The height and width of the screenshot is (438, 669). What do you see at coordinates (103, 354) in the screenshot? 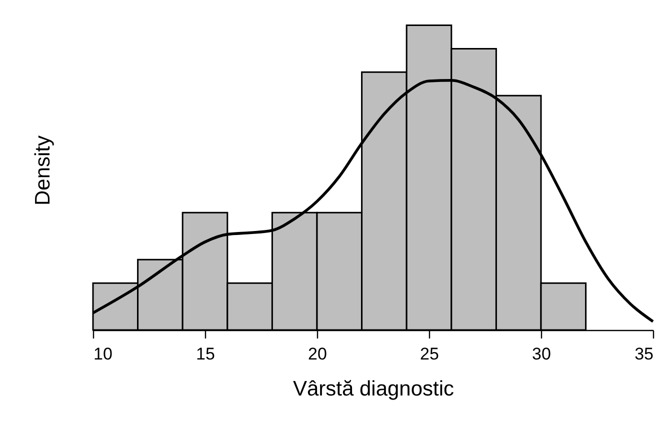
I see `x-tick-label: 10` at bounding box center [103, 354].